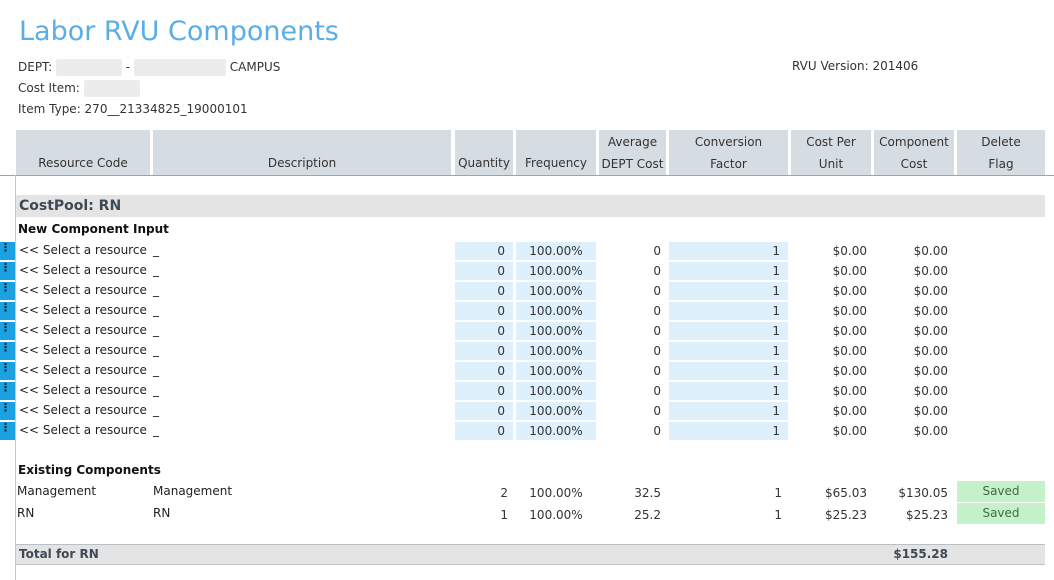 This screenshot has width=1054, height=580. Describe the element at coordinates (831, 152) in the screenshot. I see `header-cost-per-unit: Cost Per Unit` at that location.